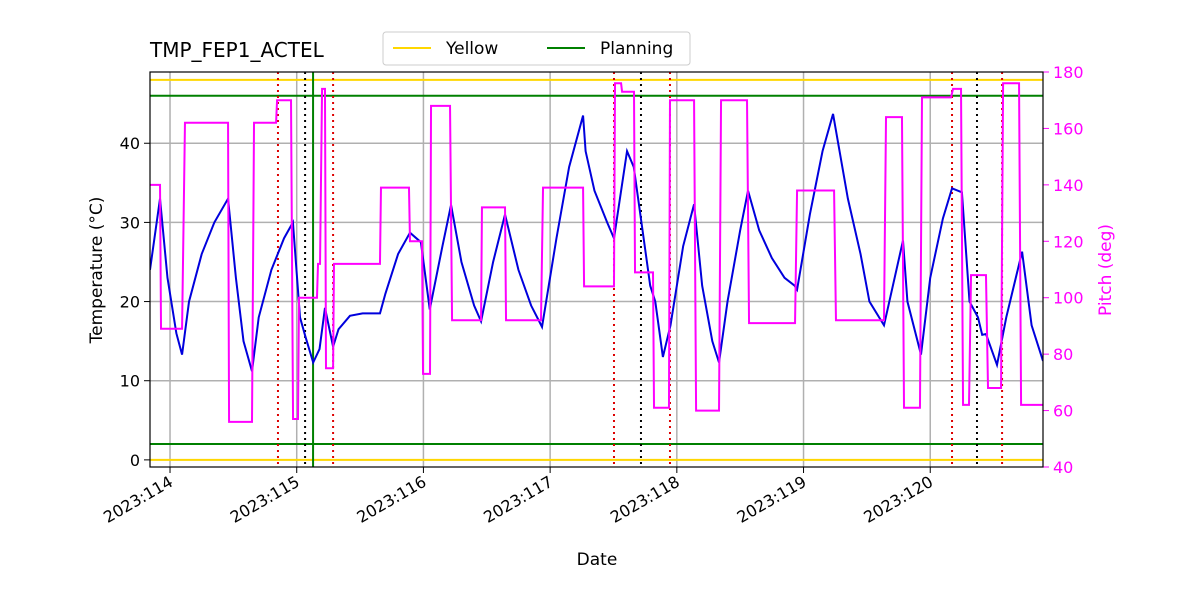 The height and width of the screenshot is (600, 1200). Describe the element at coordinates (471, 49) in the screenshot. I see `legend-label: Yellow` at that location.